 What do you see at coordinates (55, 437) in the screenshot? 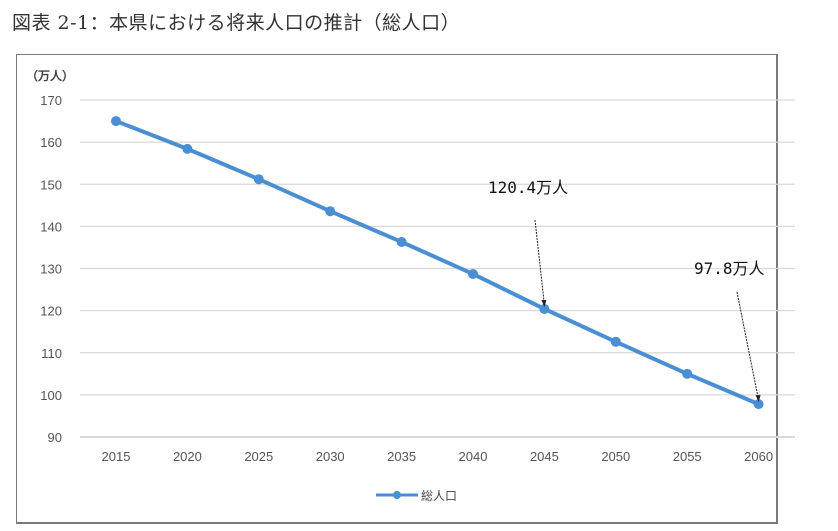
I see `y-tick-label: 90` at bounding box center [55, 437].